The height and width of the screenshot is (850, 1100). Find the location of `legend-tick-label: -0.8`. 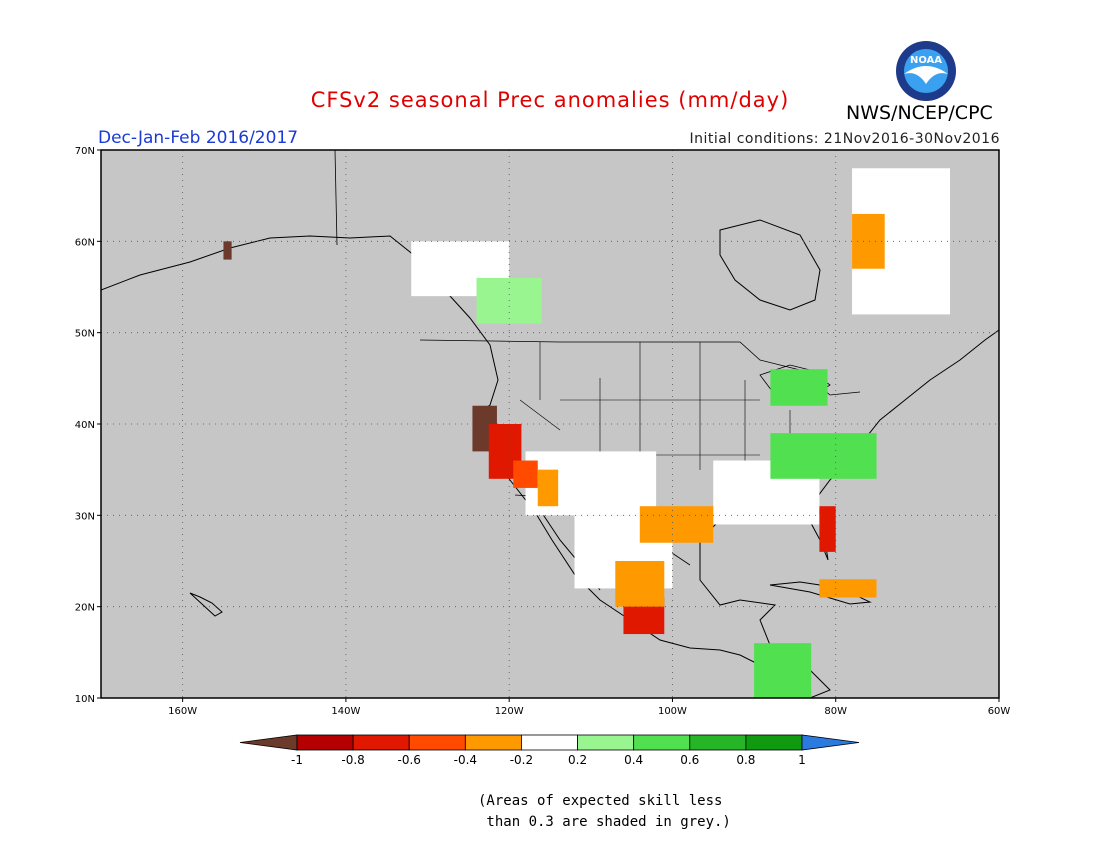

legend-tick-label: -0.8 is located at coordinates (352, 760).